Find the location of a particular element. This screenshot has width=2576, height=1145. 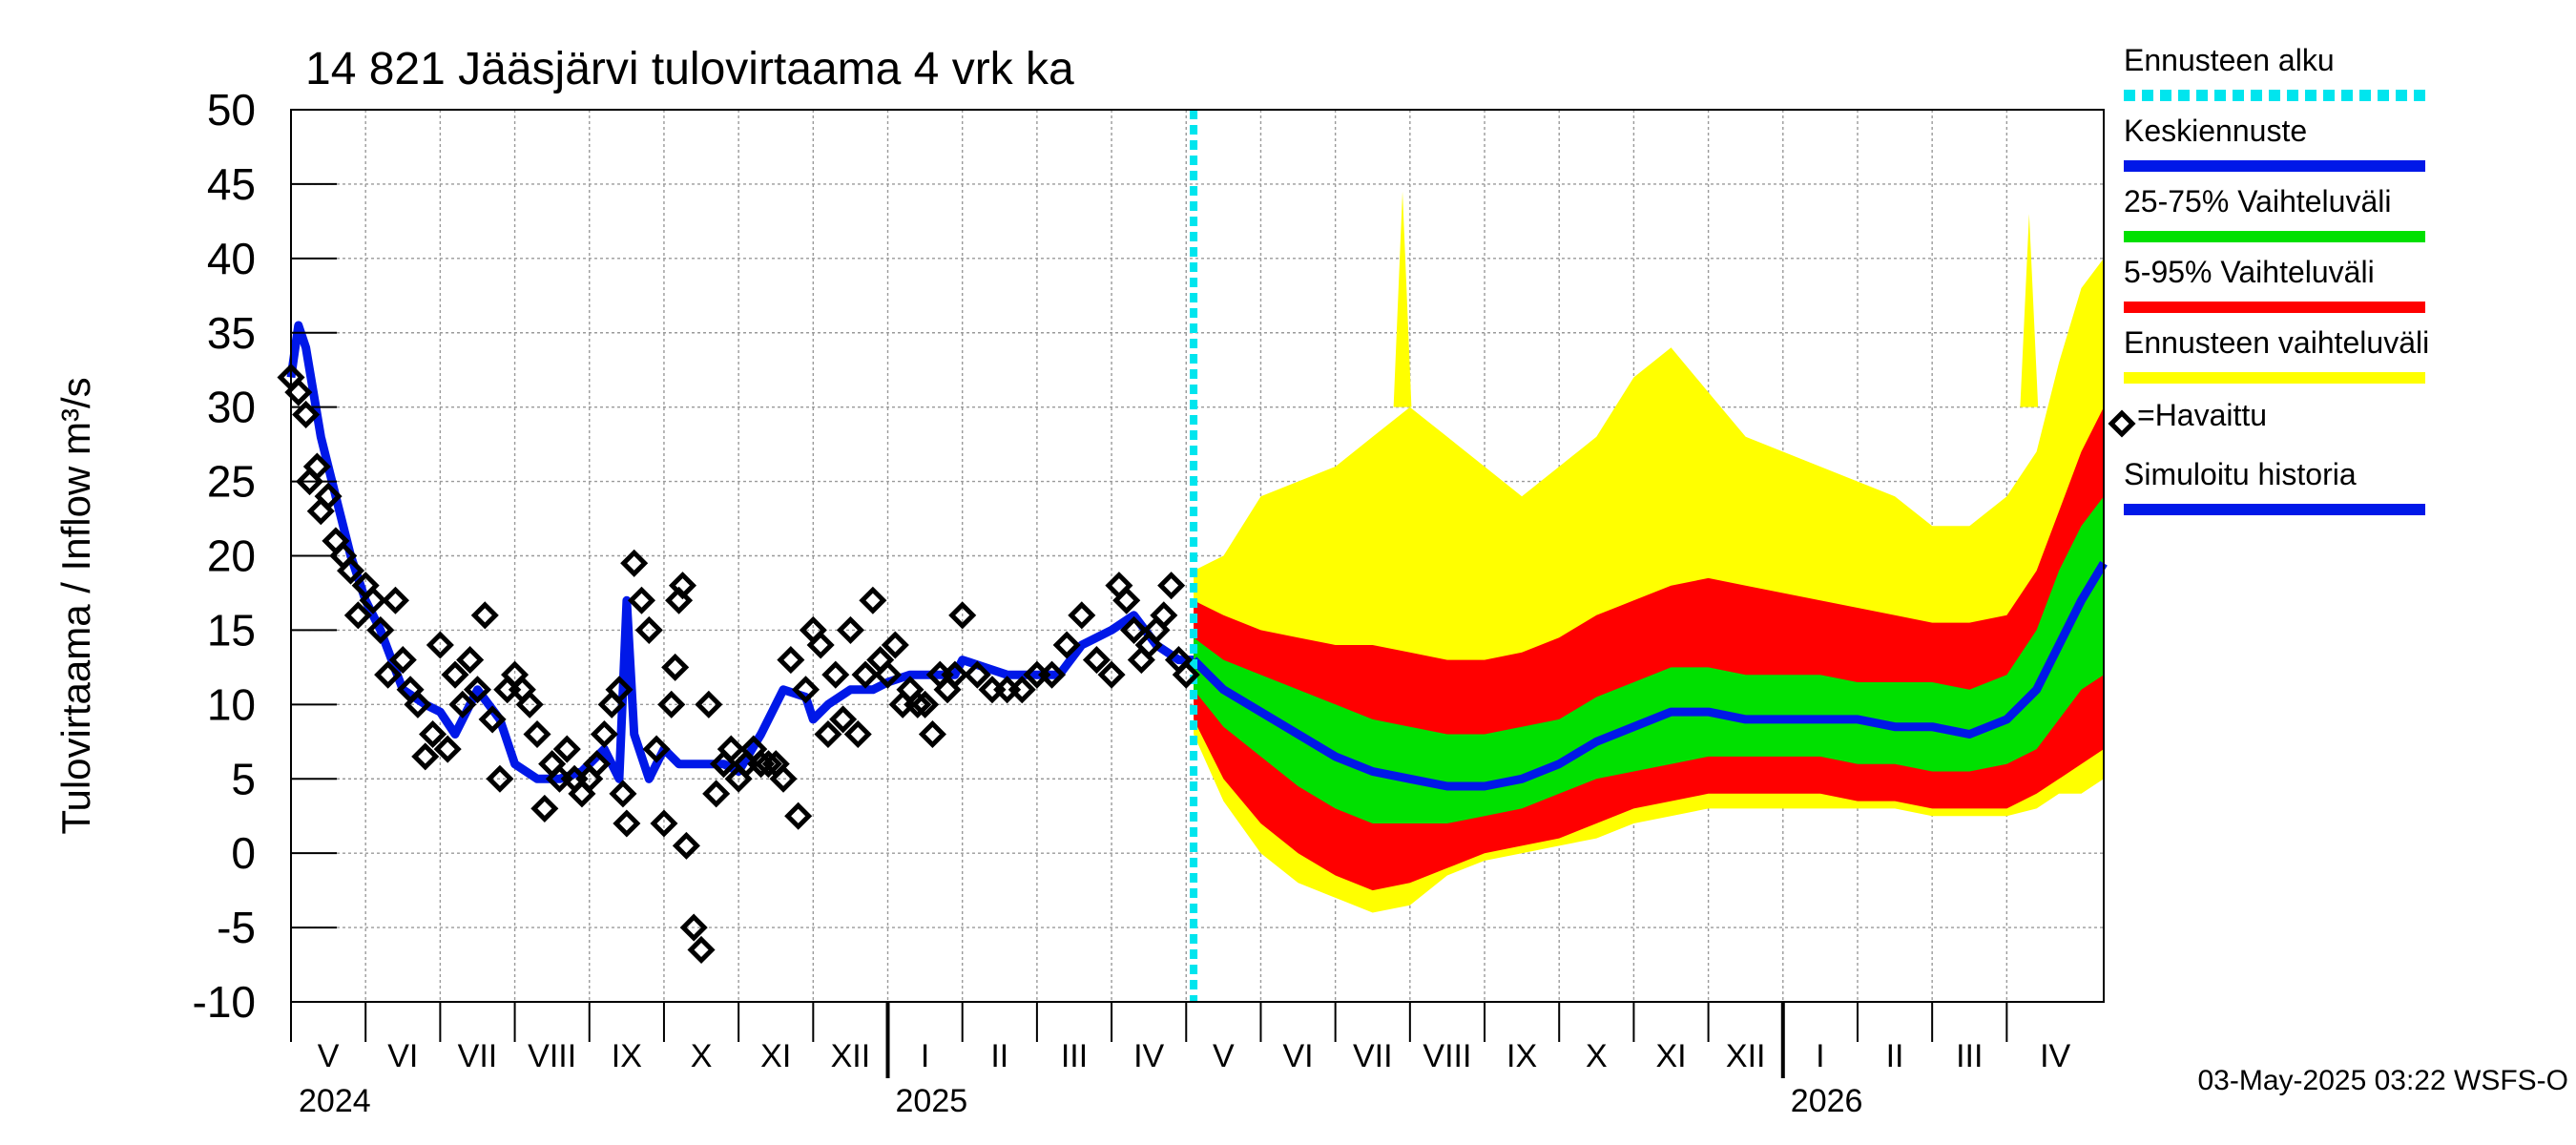

y-tick-label: 25 is located at coordinates (231, 482).